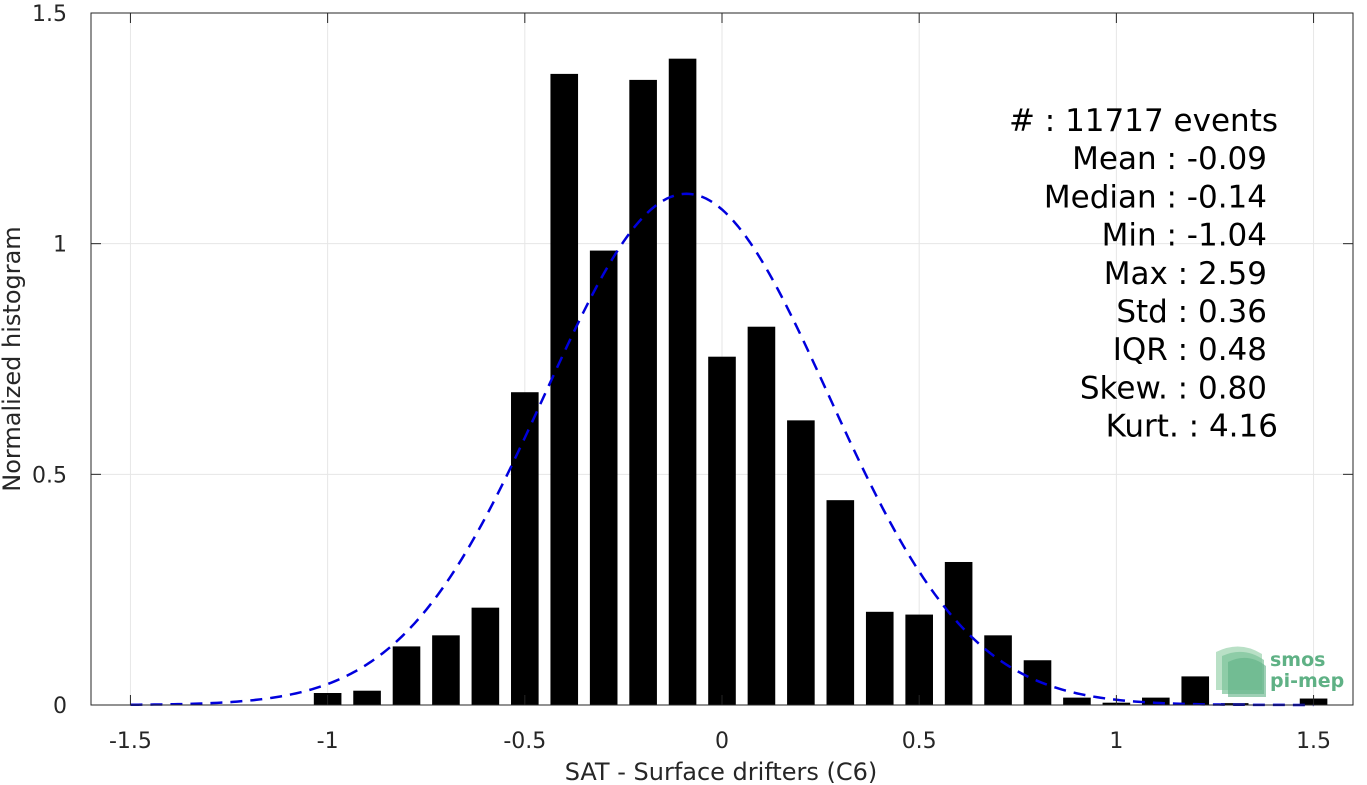 This screenshot has width=1367, height=785. Describe the element at coordinates (1169, 159) in the screenshot. I see `stat-line: Mean : -0.09` at that location.